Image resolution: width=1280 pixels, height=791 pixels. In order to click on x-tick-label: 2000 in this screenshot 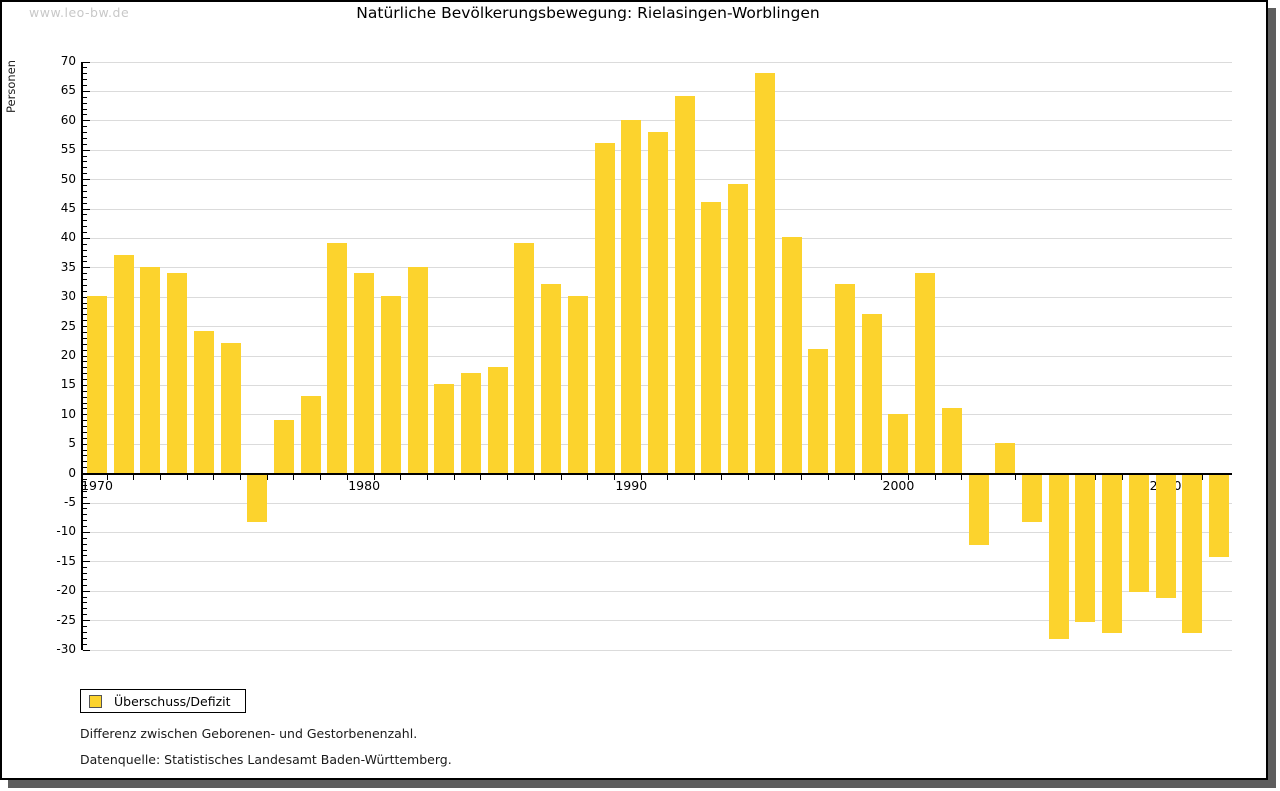, I will do `click(898, 485)`.